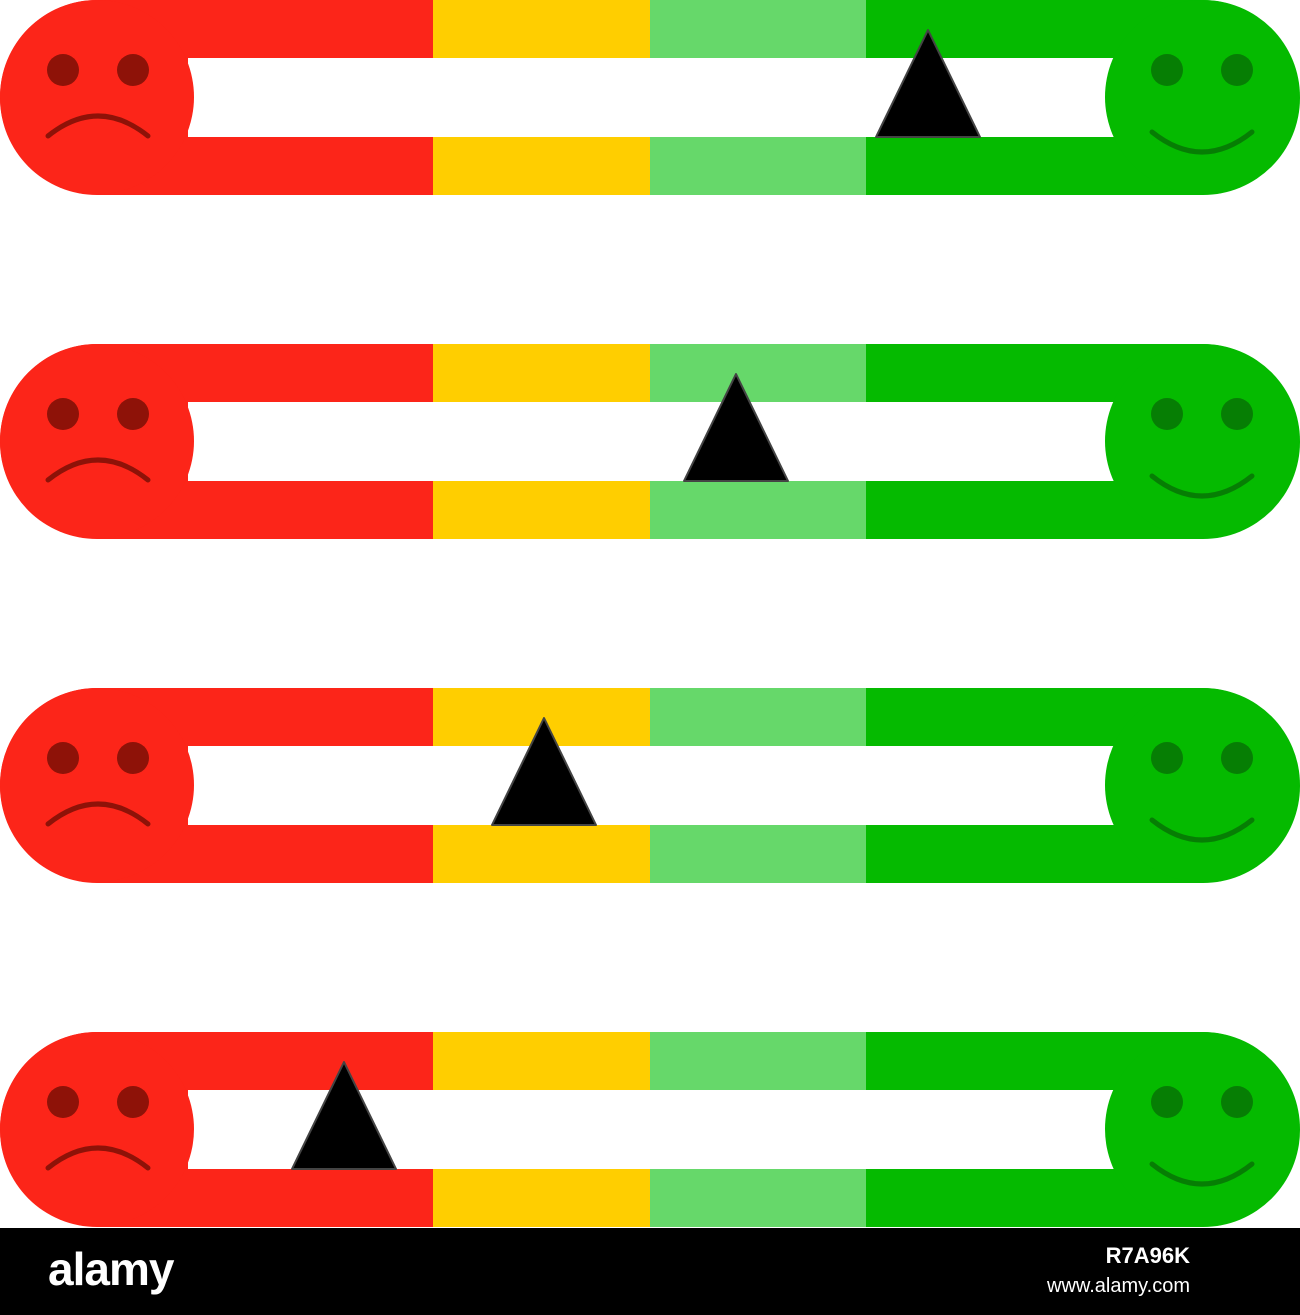 This screenshot has height=1315, width=1300. Describe the element at coordinates (111, 1269) in the screenshot. I see `alamy-logo: alamy` at that location.